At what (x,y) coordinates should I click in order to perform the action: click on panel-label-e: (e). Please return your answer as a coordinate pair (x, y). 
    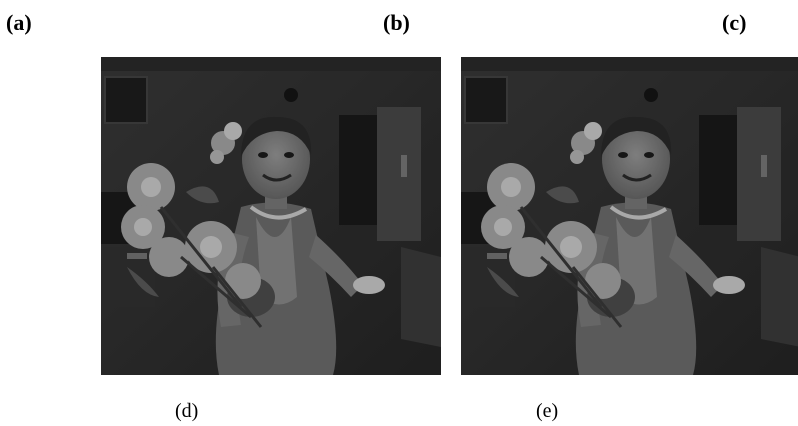
    Looking at the image, I should click on (547, 411).